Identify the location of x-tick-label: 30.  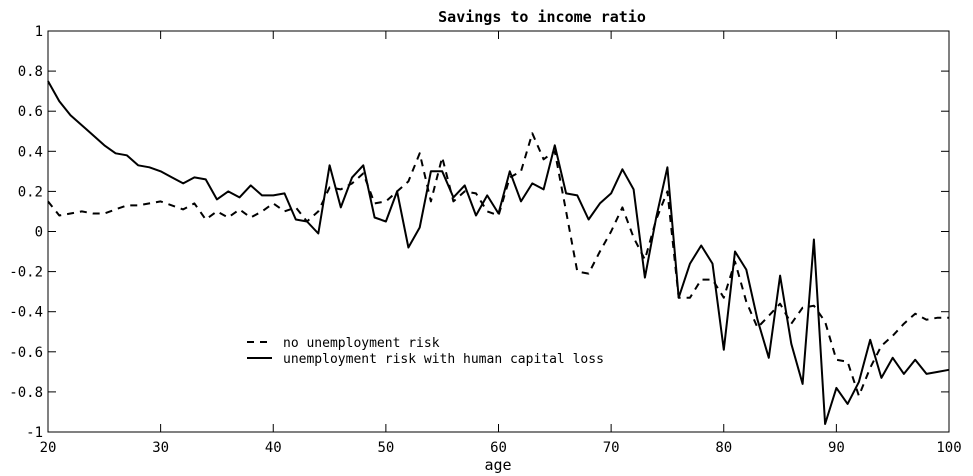
(160, 448).